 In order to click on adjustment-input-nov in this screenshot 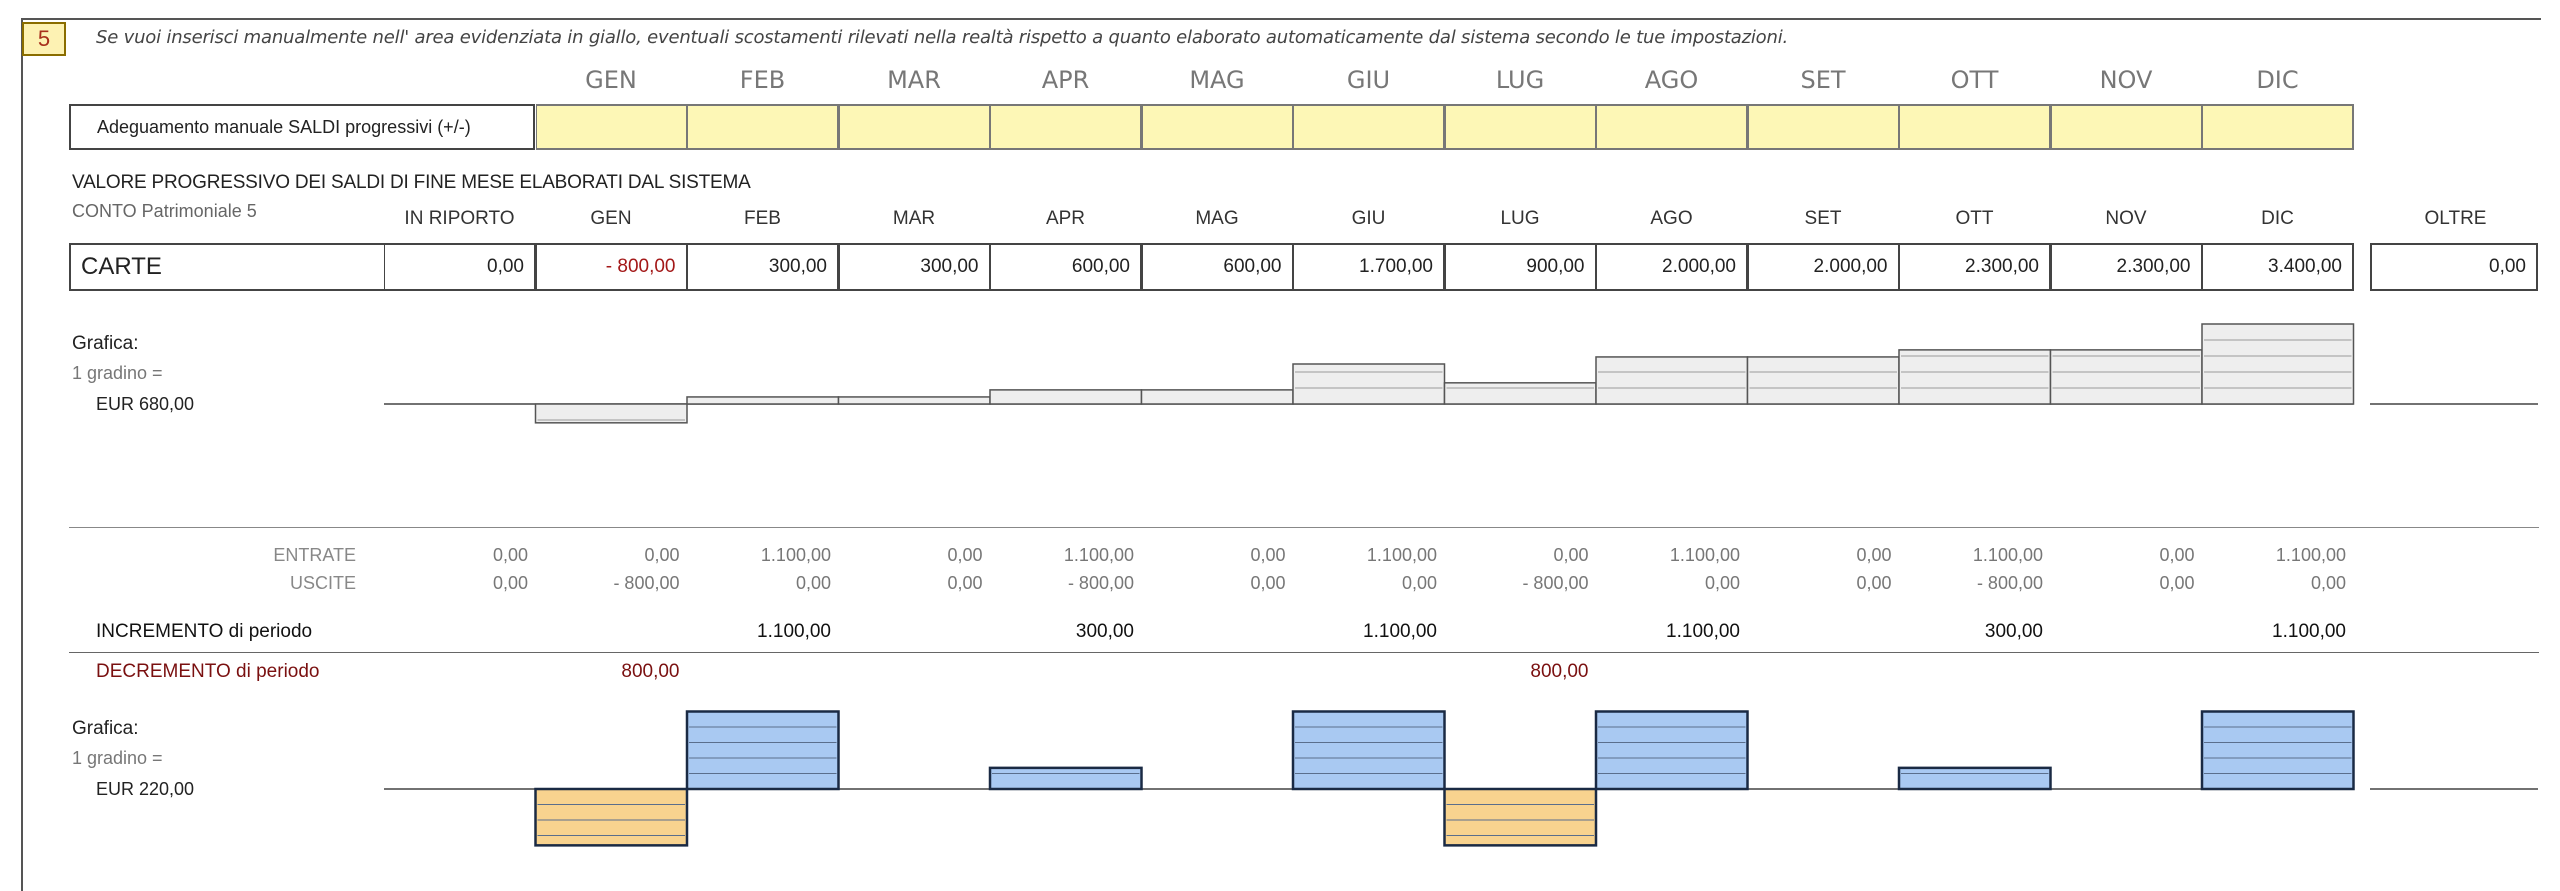, I will do `click(2126, 127)`.